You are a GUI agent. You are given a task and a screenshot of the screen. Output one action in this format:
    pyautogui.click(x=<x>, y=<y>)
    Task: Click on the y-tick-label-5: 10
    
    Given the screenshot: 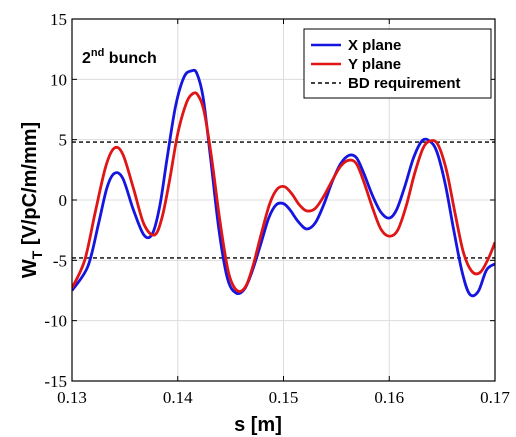 What is the action you would take?
    pyautogui.click(x=58, y=79)
    